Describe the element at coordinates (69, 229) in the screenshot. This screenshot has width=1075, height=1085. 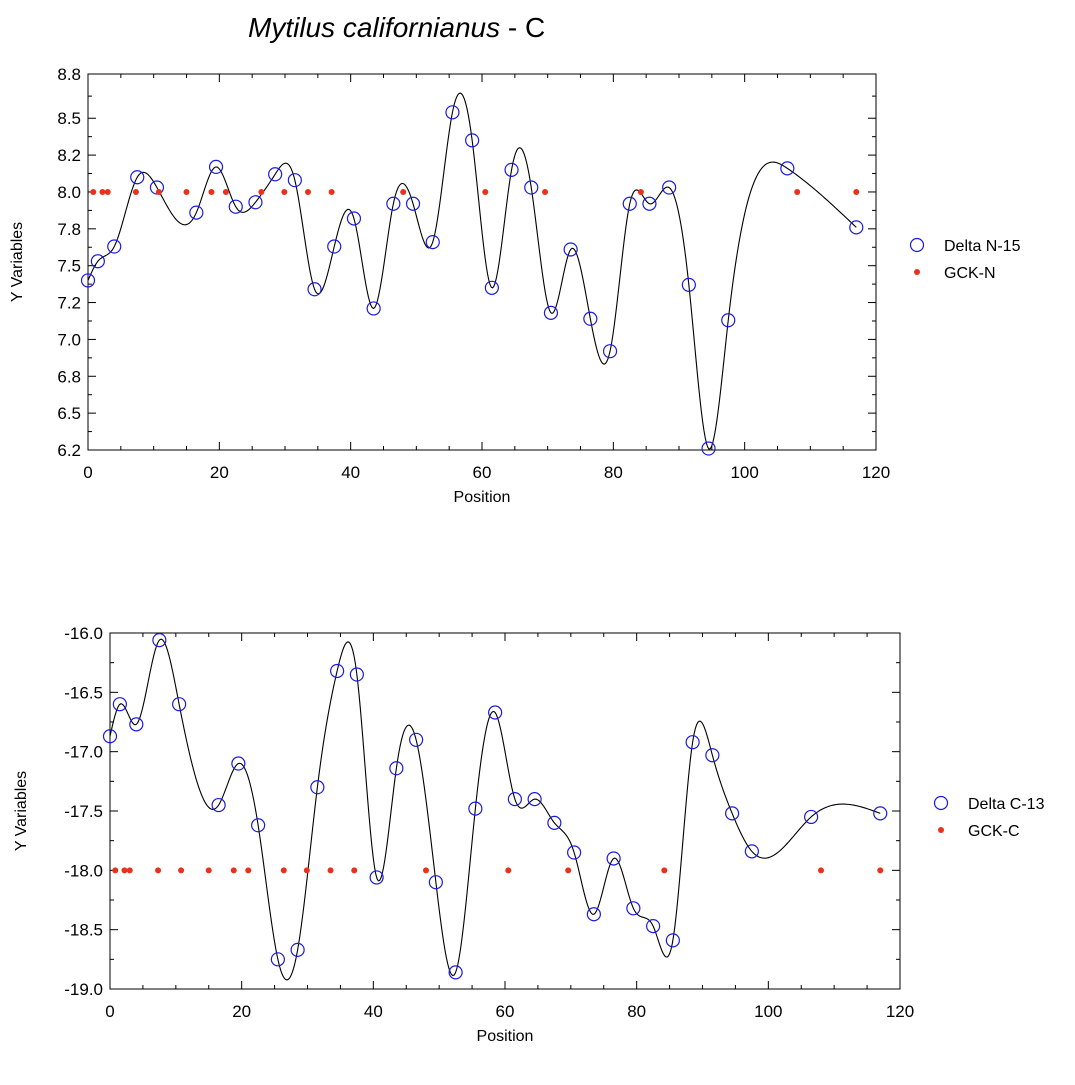
I see `y-tick-label: 7.8` at that location.